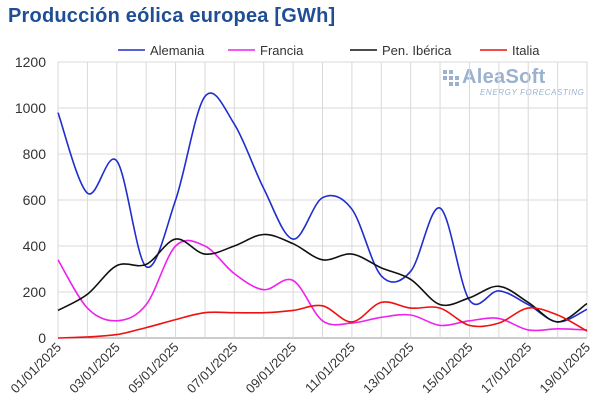 The image size is (600, 418). What do you see at coordinates (35, 292) in the screenshot?
I see `y-tick-label: 200` at bounding box center [35, 292].